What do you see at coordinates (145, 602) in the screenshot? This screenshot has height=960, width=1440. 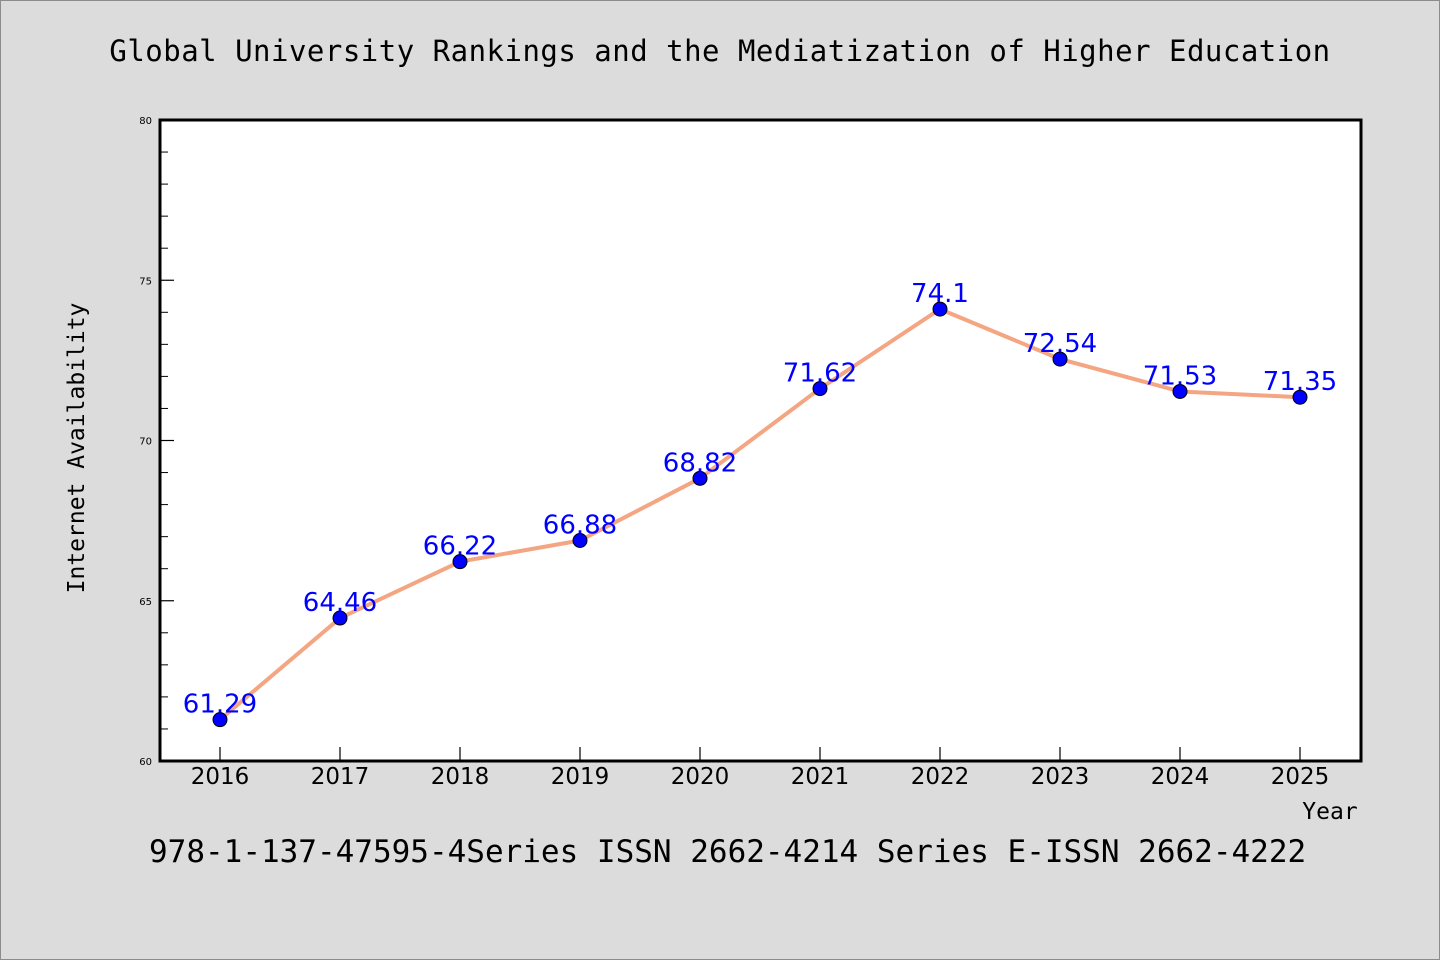 I see `y-tick-label: 65` at bounding box center [145, 602].